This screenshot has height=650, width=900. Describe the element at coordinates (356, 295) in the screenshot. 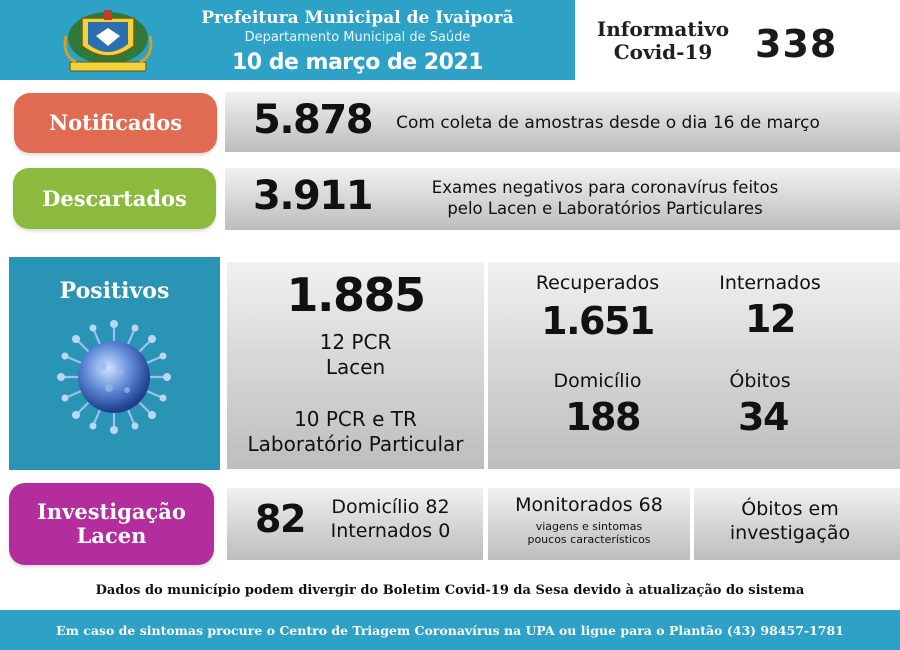

I see `positivos-value: 1.885` at that location.